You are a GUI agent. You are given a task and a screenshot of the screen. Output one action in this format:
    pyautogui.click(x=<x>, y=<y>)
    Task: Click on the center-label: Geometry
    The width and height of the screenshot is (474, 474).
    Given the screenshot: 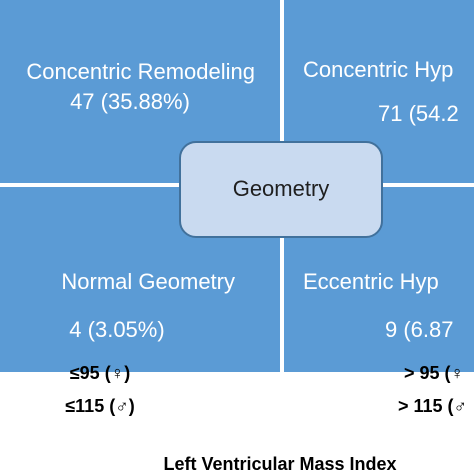 What is the action you would take?
    pyautogui.click(x=281, y=188)
    